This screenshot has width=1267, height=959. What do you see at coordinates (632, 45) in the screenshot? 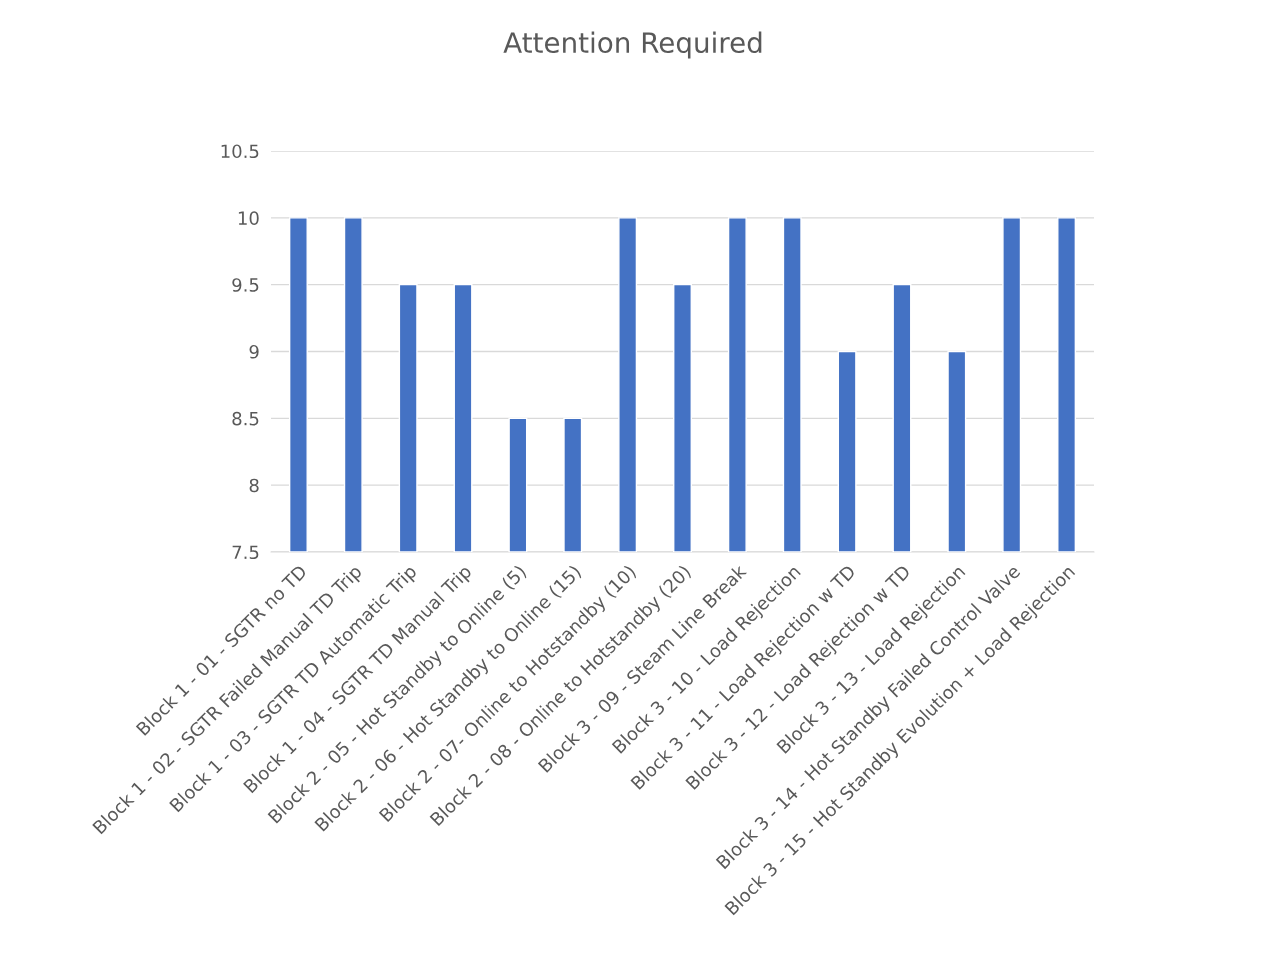
I see `chart-title: Attention Required` at bounding box center [632, 45].